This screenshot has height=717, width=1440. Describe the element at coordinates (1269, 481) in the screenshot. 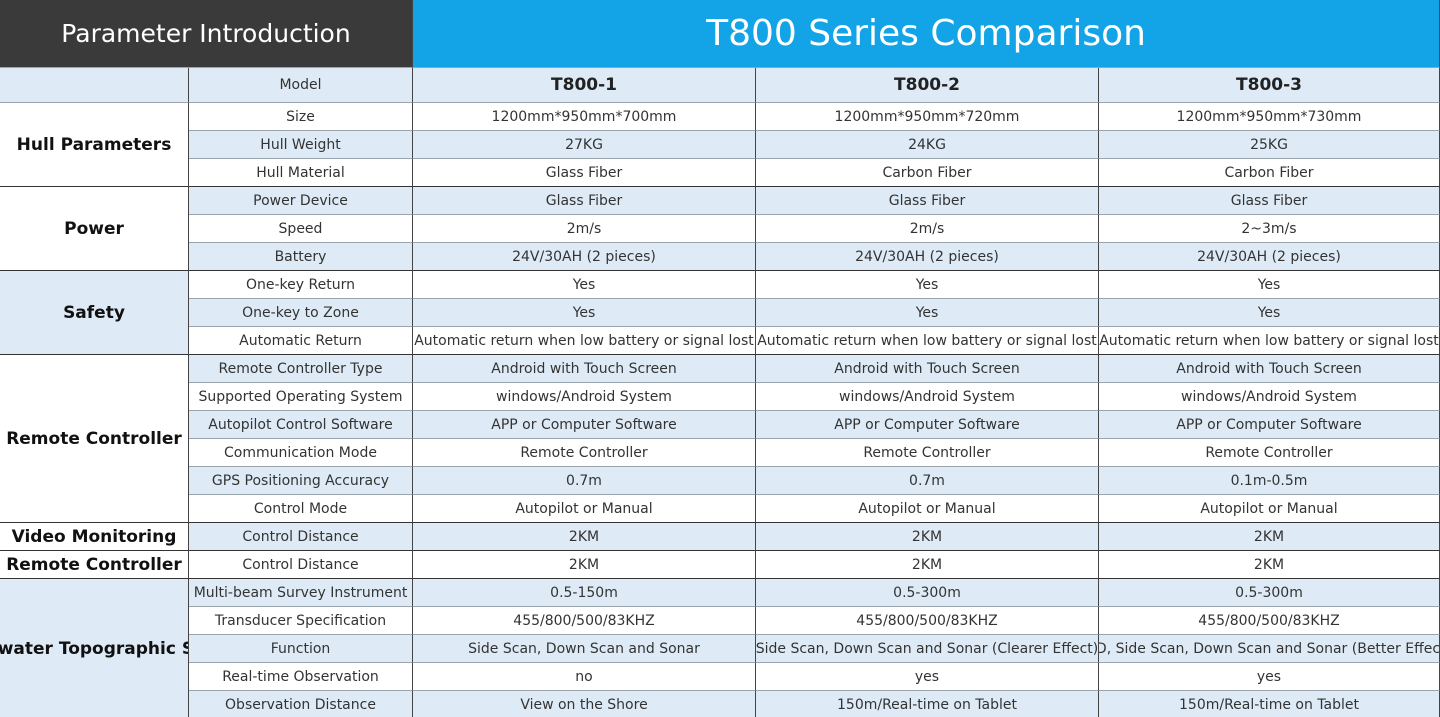

I see `spec-value: 0.1m-0.5m` at that location.